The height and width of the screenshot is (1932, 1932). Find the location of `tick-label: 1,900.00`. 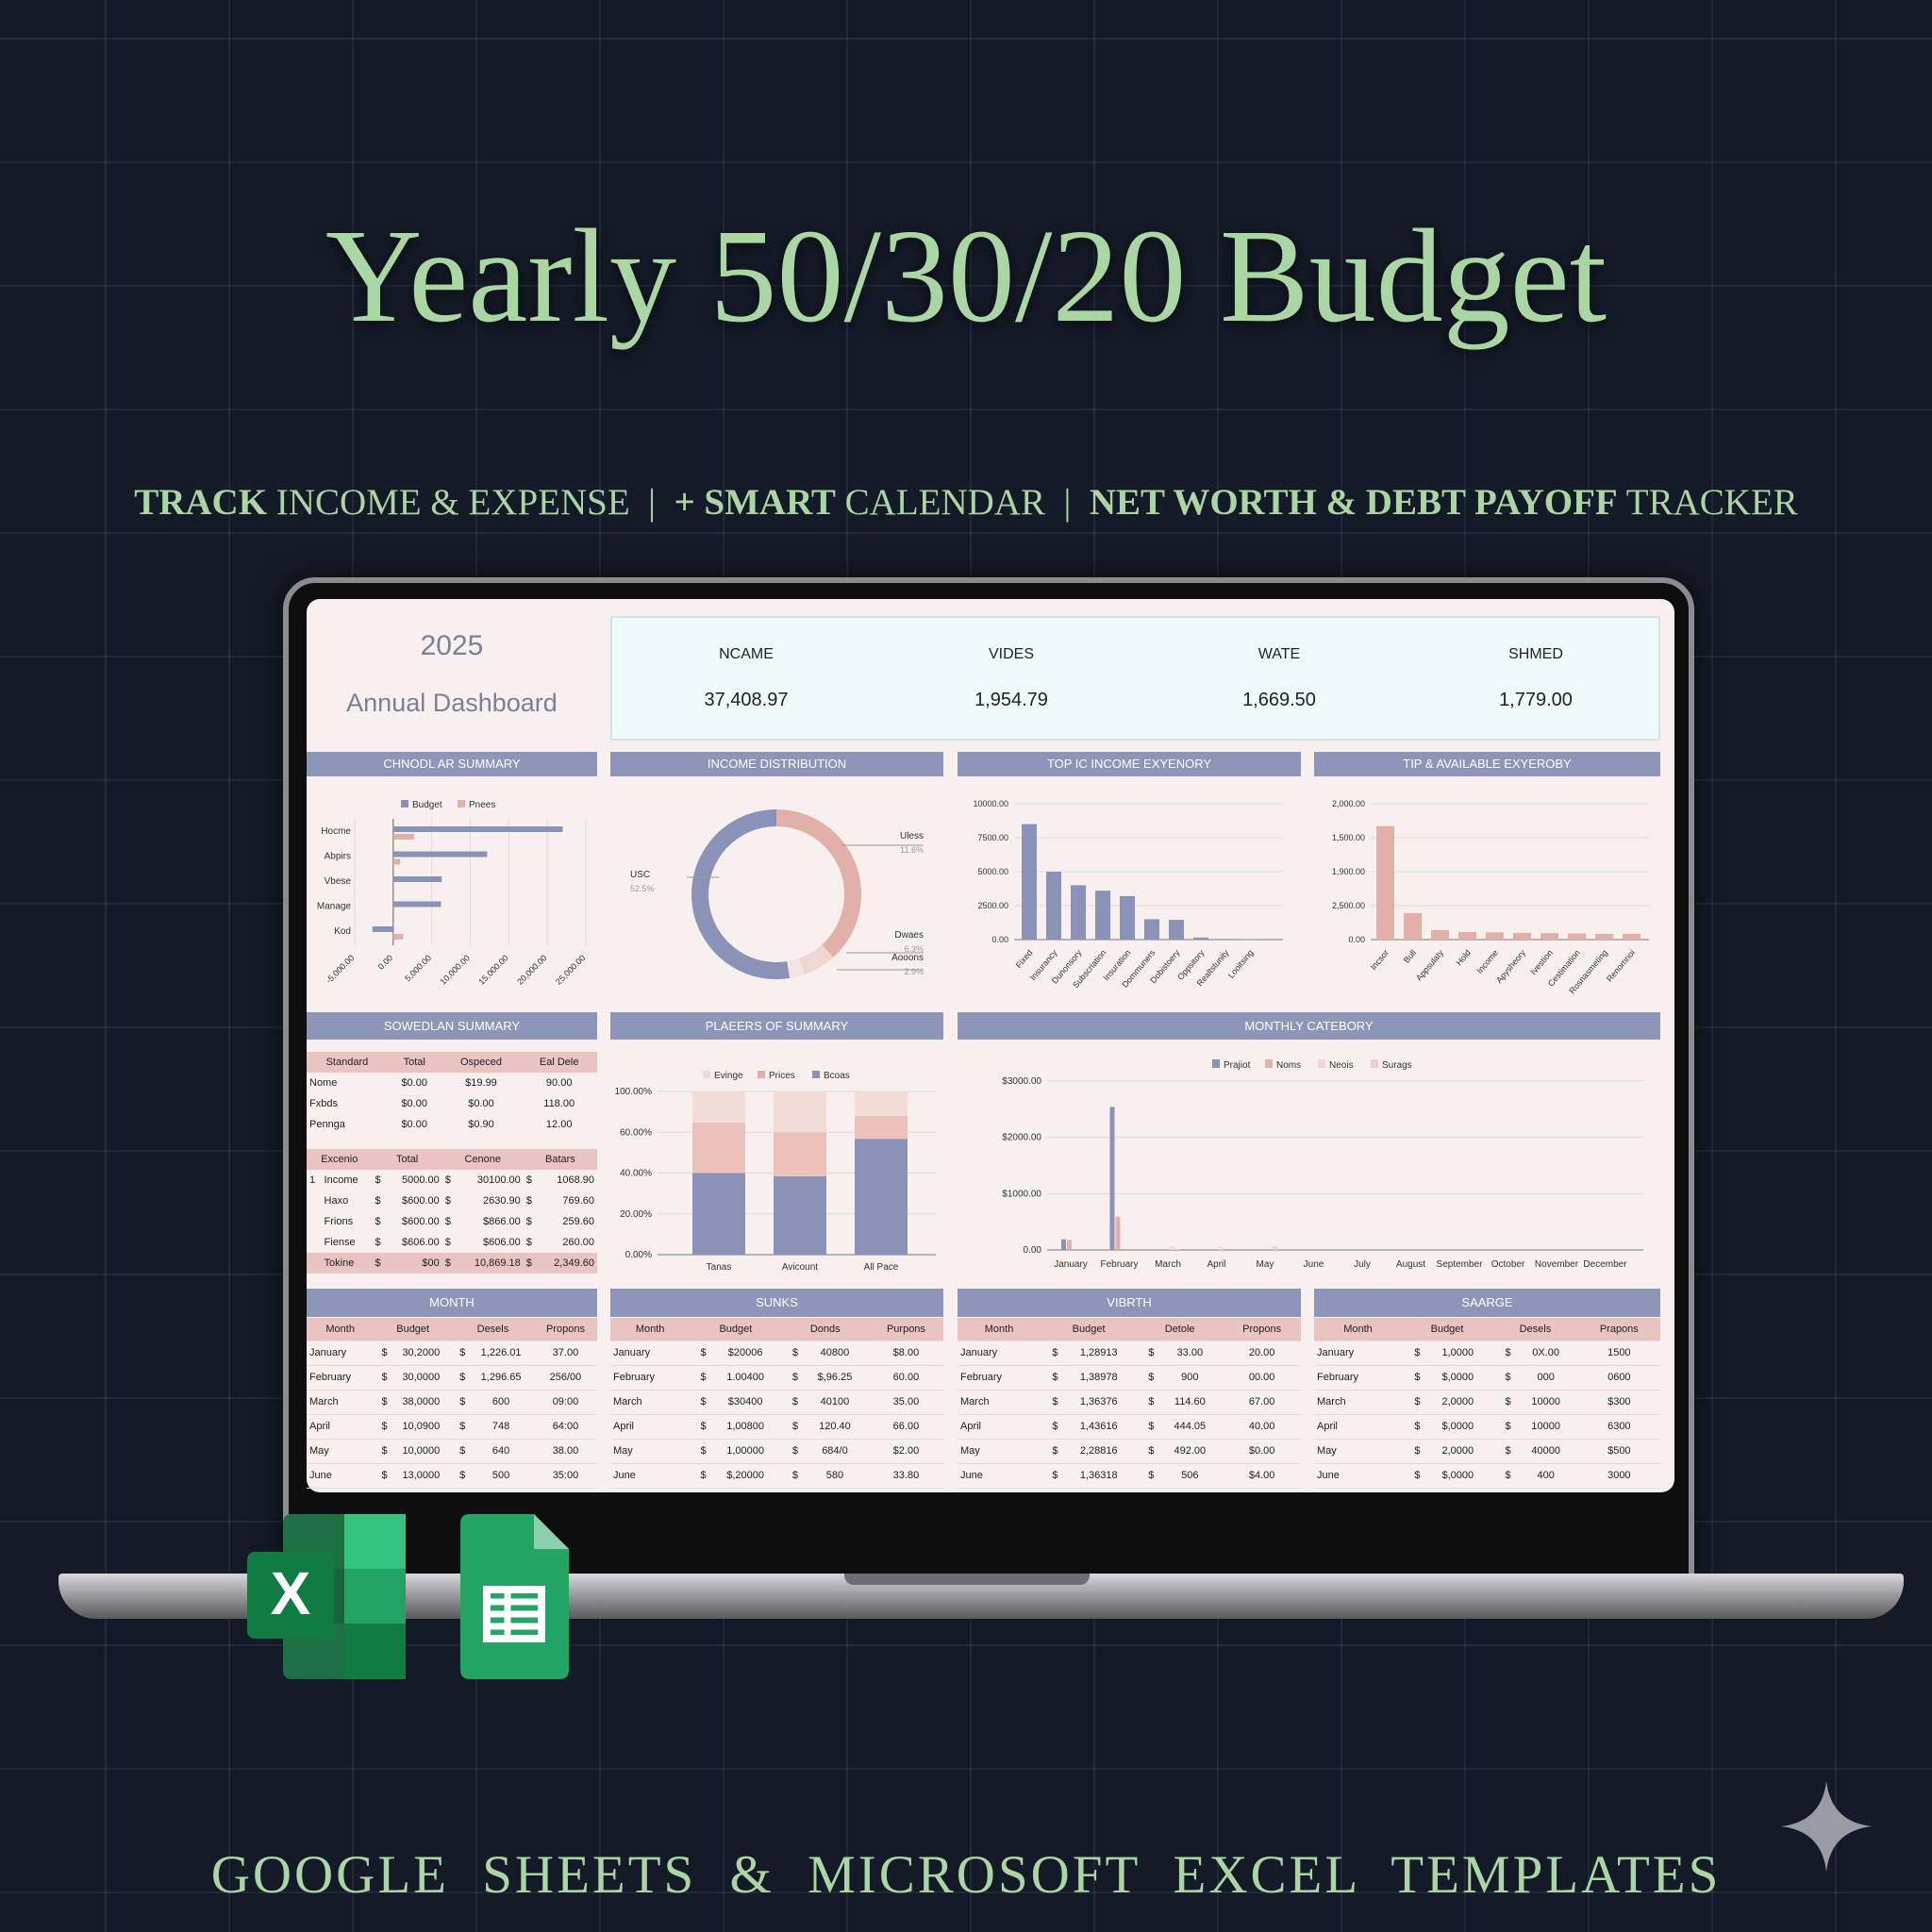

tick-label: 1,900.00 is located at coordinates (1348, 871).